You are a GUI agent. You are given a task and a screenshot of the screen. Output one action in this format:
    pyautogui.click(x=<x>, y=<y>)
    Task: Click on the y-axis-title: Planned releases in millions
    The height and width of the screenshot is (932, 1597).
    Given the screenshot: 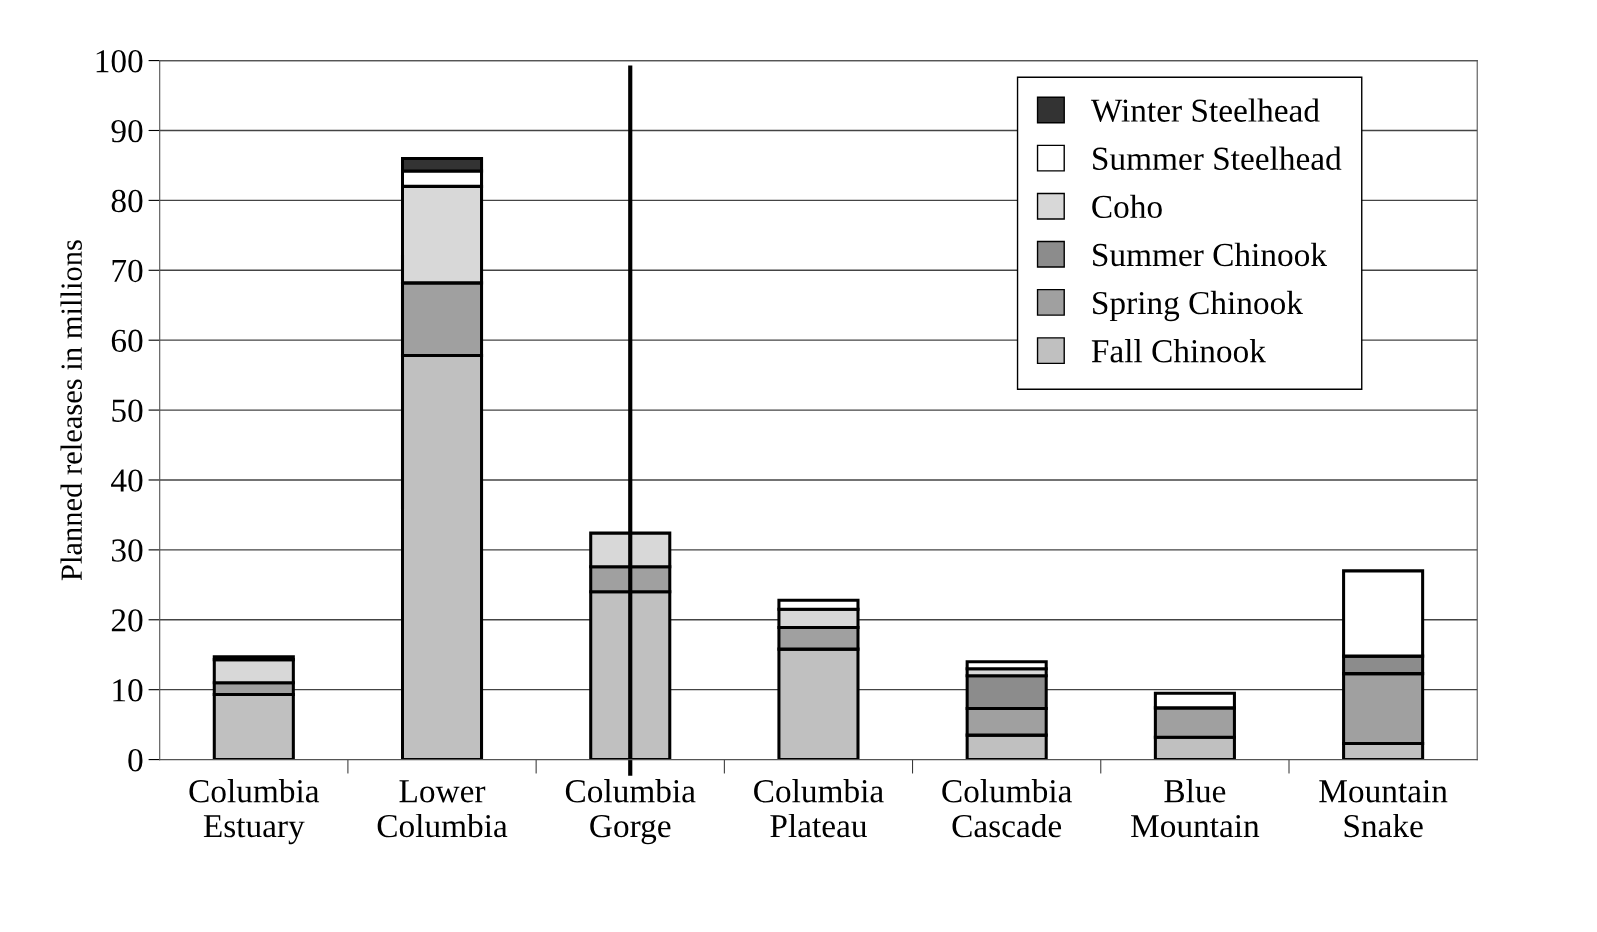 What is the action you would take?
    pyautogui.click(x=71, y=410)
    